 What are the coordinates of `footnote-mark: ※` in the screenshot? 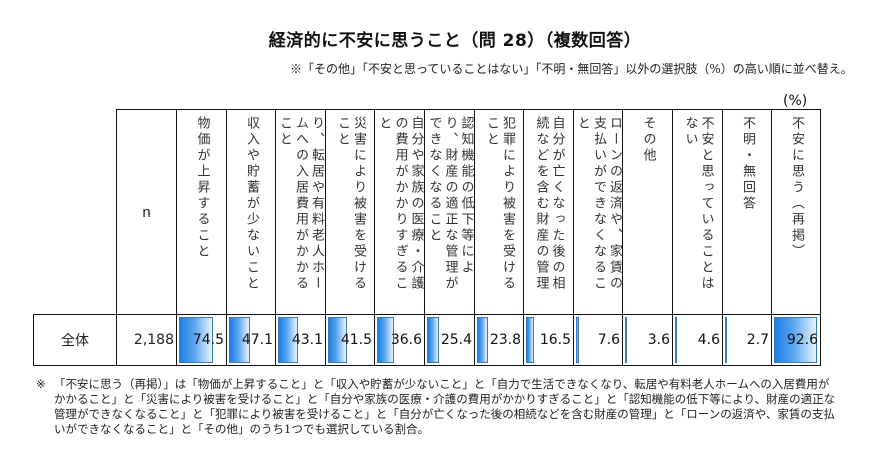 It's located at (41, 384).